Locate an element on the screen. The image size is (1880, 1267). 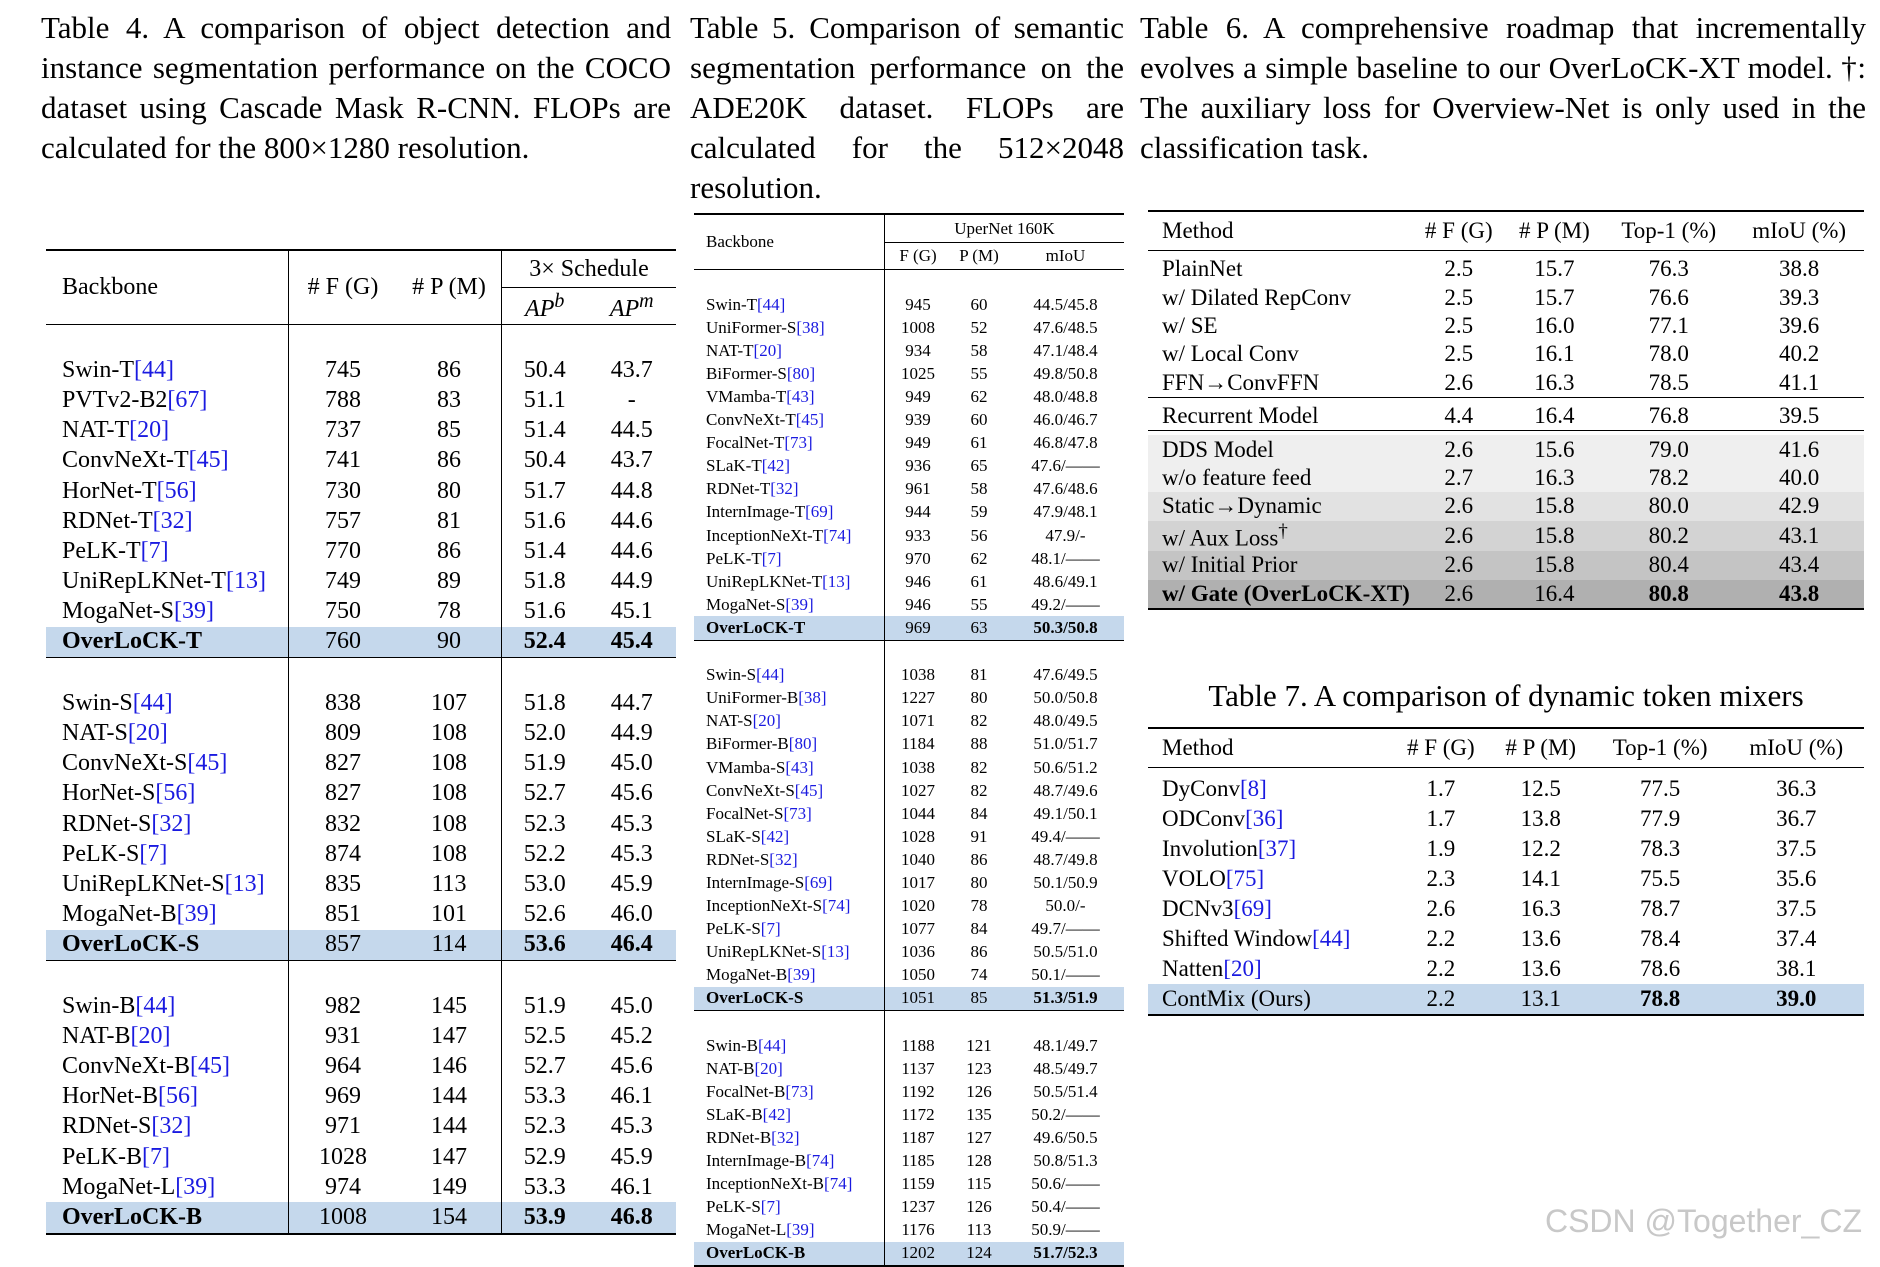
row-name: NAT-S is located at coordinates (95, 733).